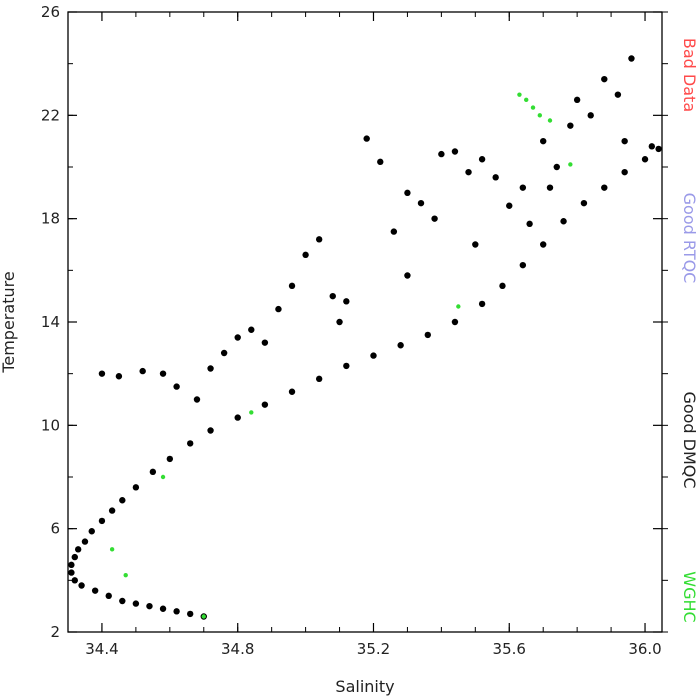 This screenshot has height=700, width=700. What do you see at coordinates (55, 529) in the screenshot?
I see `y-tick-label: 6` at bounding box center [55, 529].